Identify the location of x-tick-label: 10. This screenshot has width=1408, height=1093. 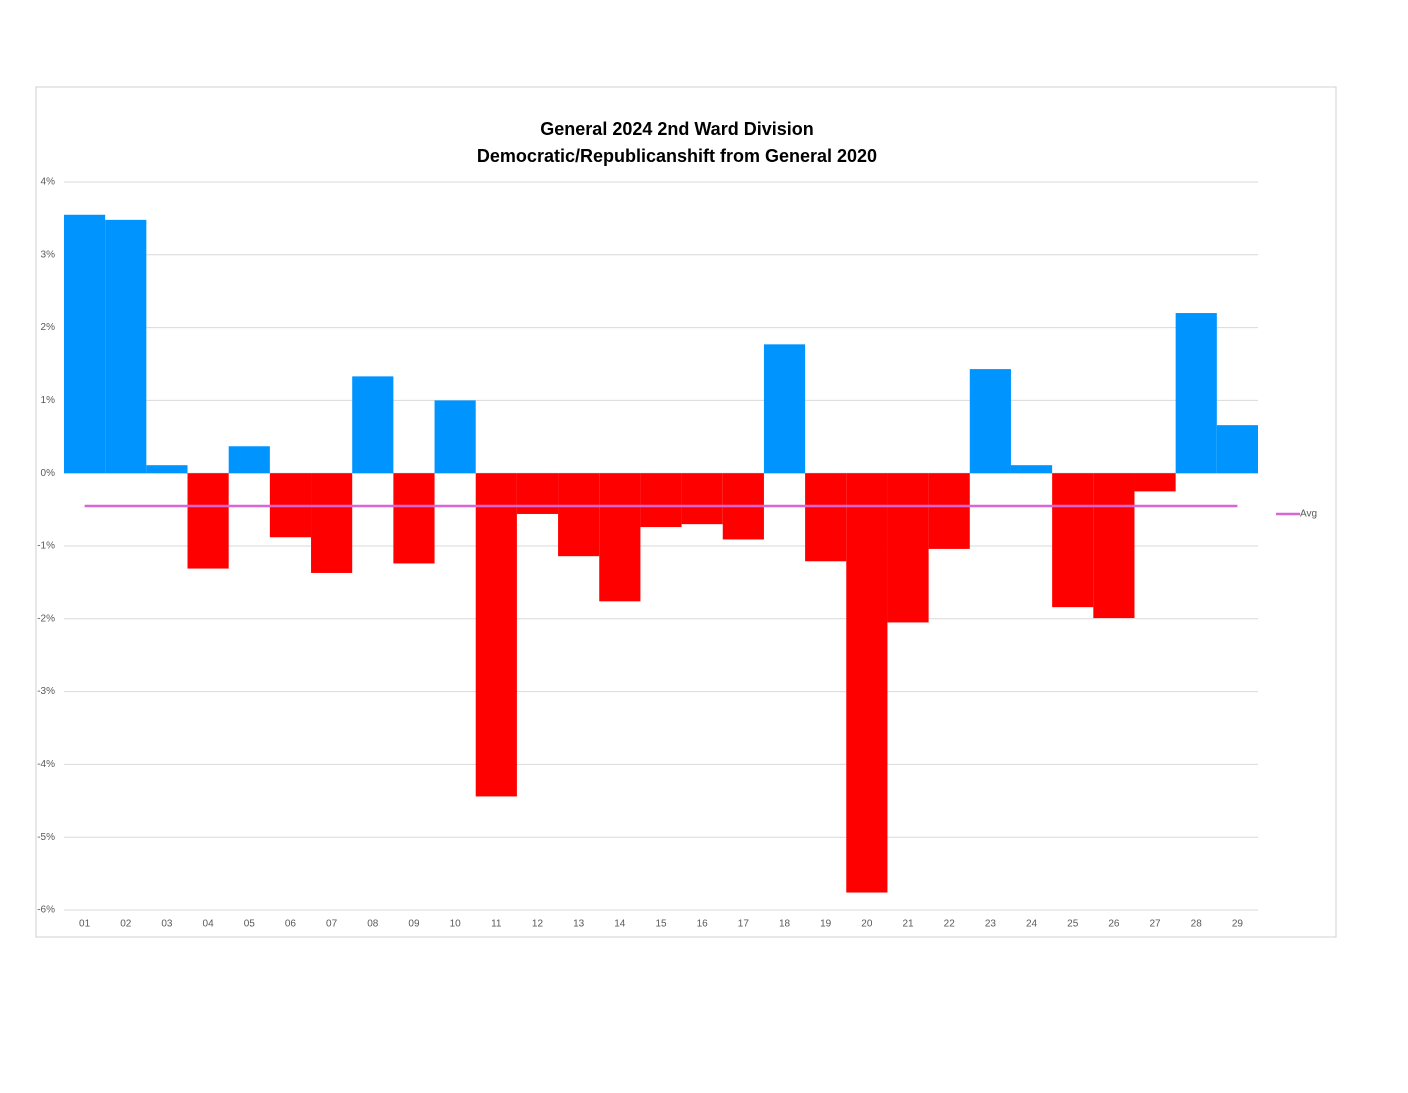
(456, 924).